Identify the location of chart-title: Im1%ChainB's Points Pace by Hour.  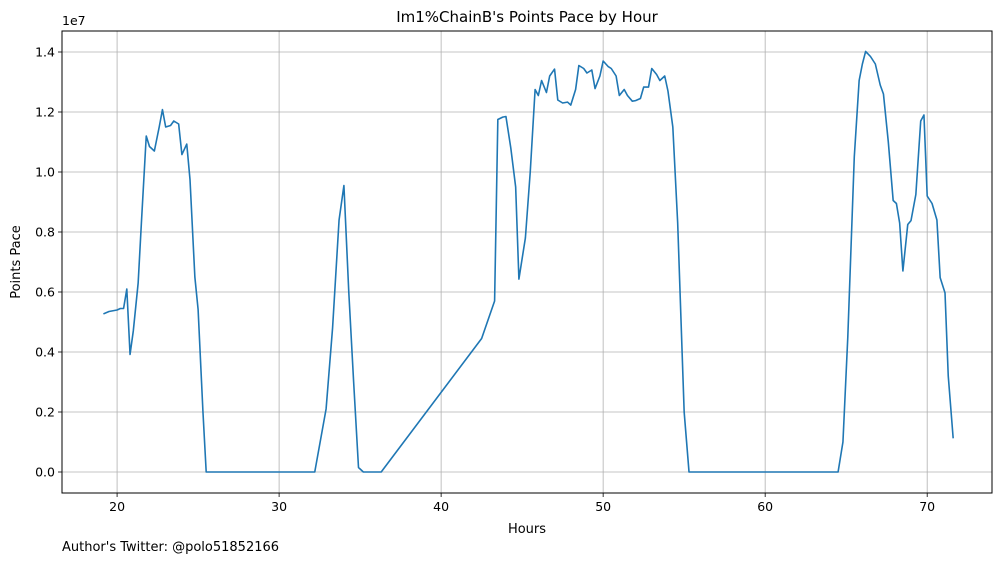
(527, 17).